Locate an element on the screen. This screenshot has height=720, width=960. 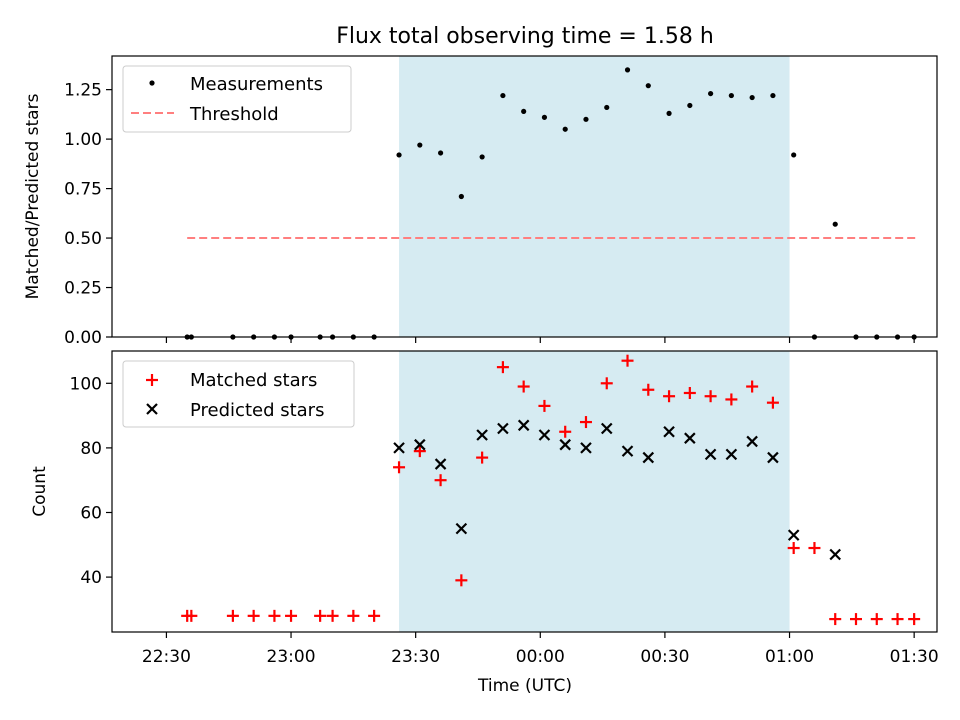
top-y-tick-label: 0.00 is located at coordinates (83, 338).